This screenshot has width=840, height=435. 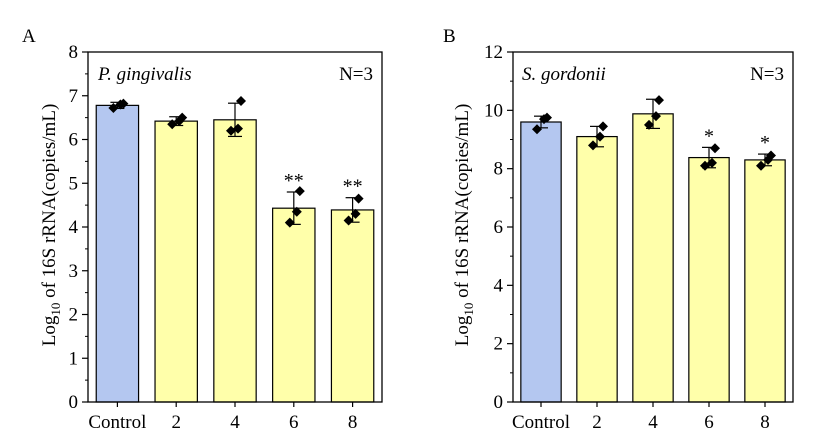 What do you see at coordinates (356, 74) in the screenshot?
I see `panel-a-sample-size: N=3` at bounding box center [356, 74].